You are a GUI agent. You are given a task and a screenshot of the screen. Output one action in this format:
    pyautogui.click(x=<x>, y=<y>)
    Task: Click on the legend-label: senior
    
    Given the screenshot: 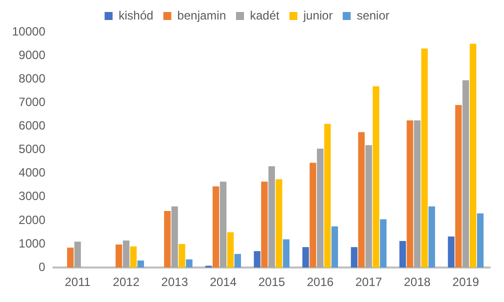 What is the action you would take?
    pyautogui.click(x=373, y=15)
    